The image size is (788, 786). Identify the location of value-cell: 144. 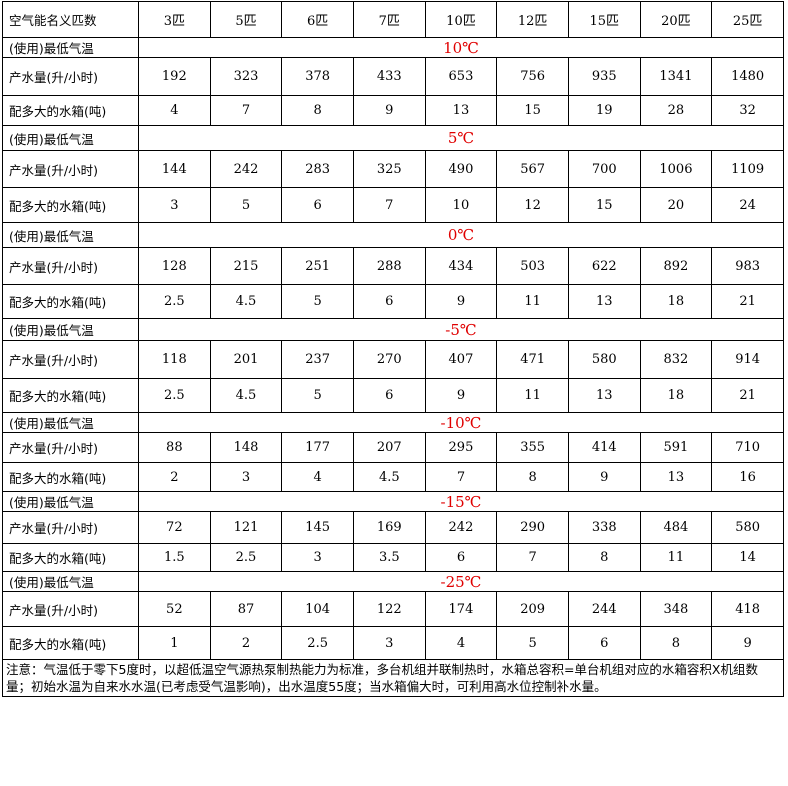
(174, 169).